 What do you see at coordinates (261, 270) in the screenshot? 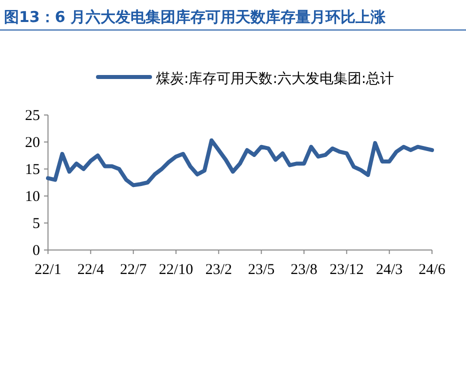
I see `x-tick-label: 23/5` at bounding box center [261, 270].